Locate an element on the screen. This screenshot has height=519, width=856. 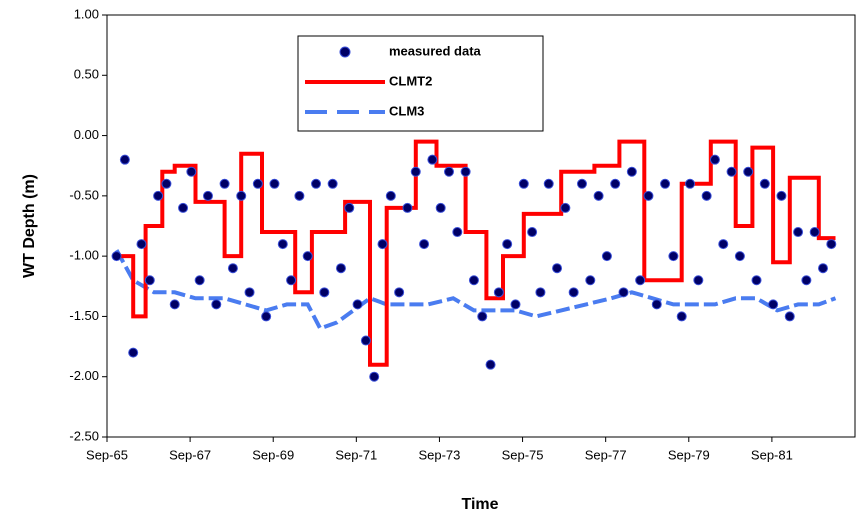
x-axis-title: Time is located at coordinates (479, 504).